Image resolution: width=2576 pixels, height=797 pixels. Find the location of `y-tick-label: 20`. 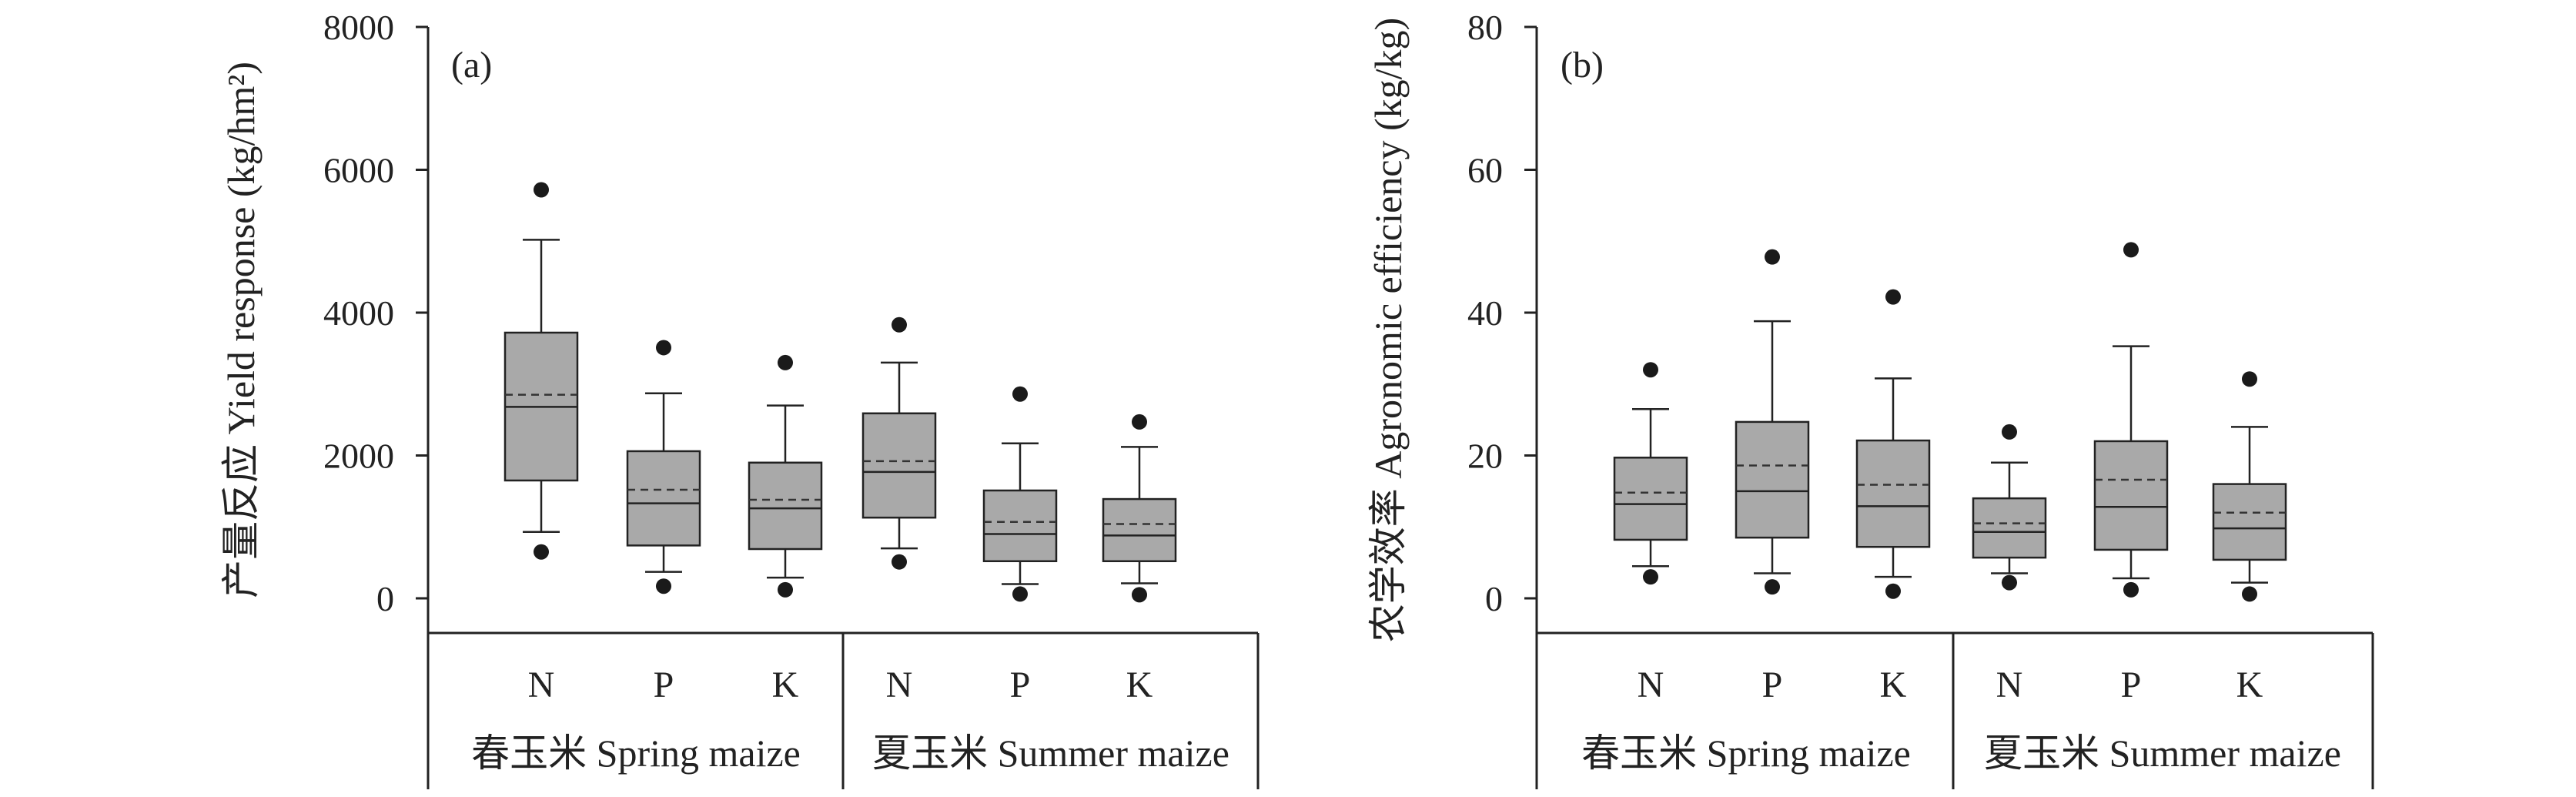

y-tick-label: 20 is located at coordinates (1485, 457).